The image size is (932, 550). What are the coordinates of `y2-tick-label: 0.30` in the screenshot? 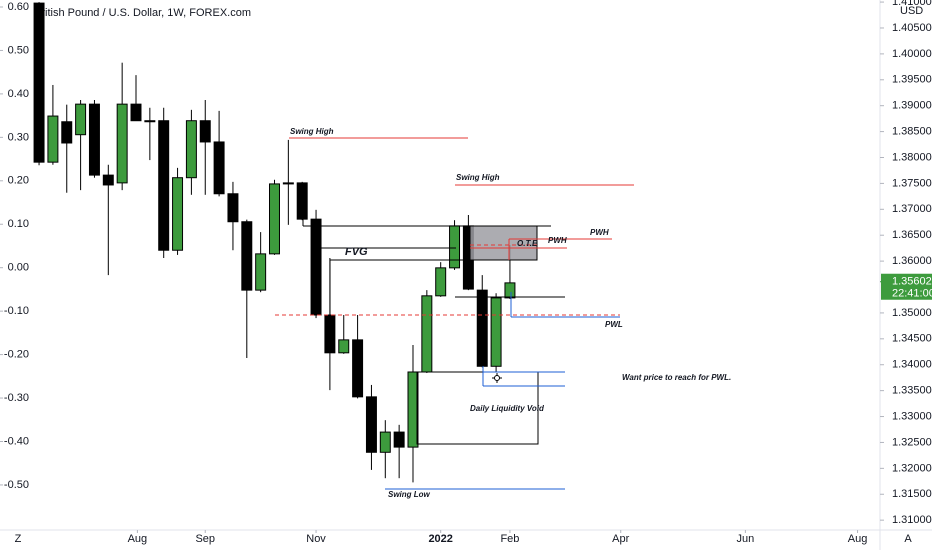 It's located at (18, 137).